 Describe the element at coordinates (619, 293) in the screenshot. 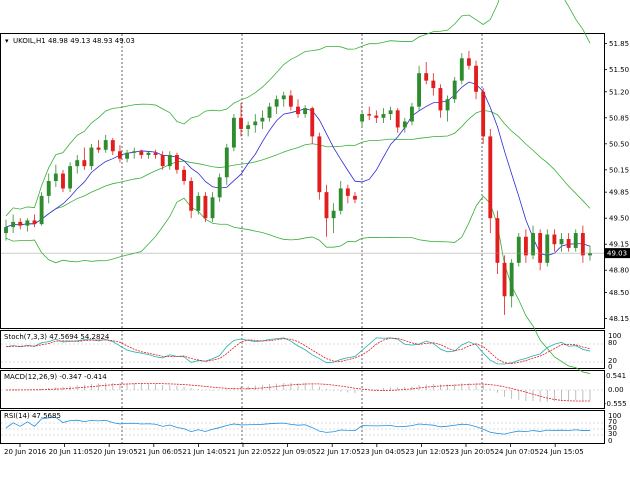

I see `price-tick-label: 48.50` at that location.